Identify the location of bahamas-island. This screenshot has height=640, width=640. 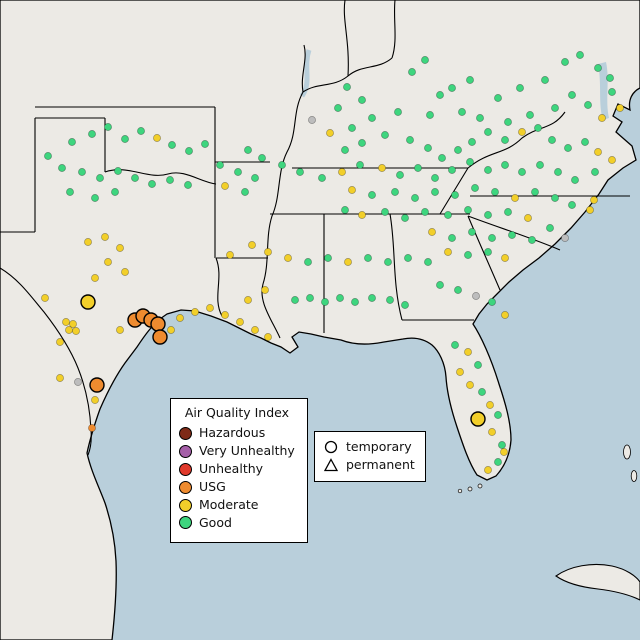
(627, 452).